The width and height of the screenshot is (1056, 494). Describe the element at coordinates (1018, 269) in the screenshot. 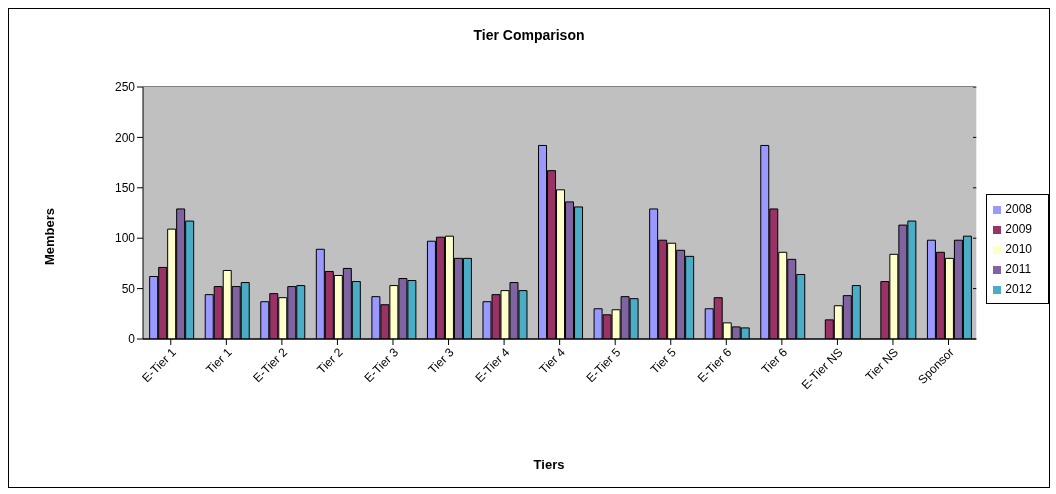

I see `legend-label: 2011` at that location.